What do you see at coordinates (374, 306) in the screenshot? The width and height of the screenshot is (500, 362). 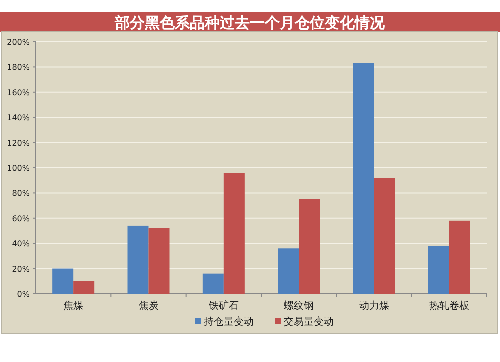 I see `x-tick-label: 动力煤` at bounding box center [374, 306].